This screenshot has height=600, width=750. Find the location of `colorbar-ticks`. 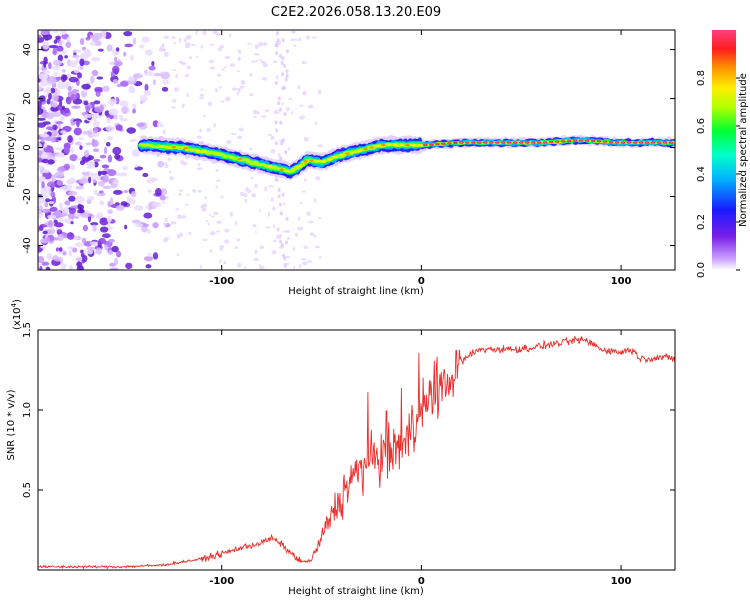

colorbar-ticks is located at coordinates (738, 174).